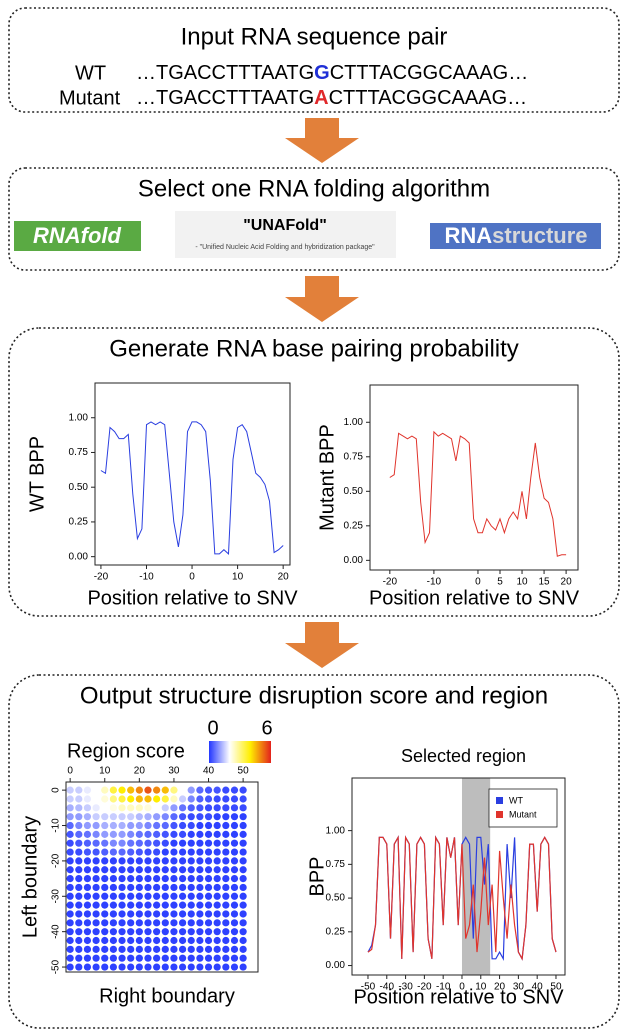 The height and width of the screenshot is (1036, 628). Describe the element at coordinates (462, 987) in the screenshot. I see `x-tick-label: 0` at that location.